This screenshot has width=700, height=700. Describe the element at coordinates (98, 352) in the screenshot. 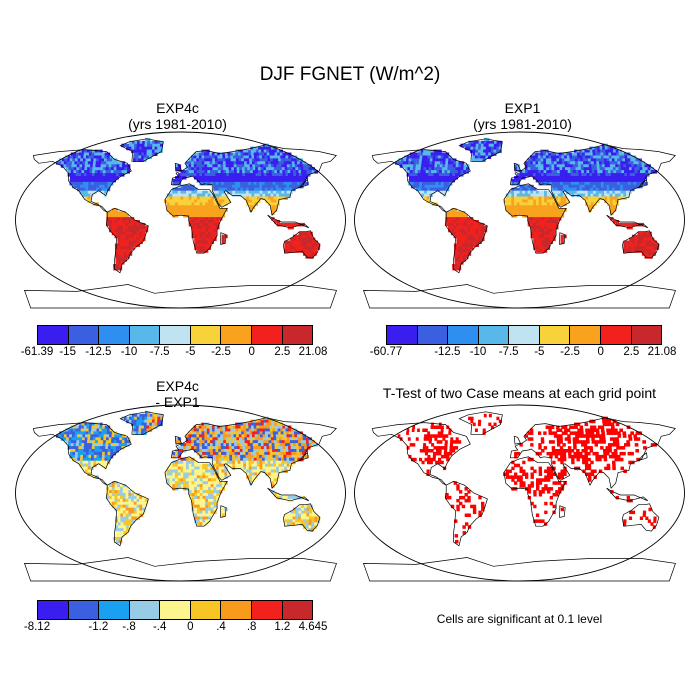

I see `colorbar-tick-label: -12.5` at that location.